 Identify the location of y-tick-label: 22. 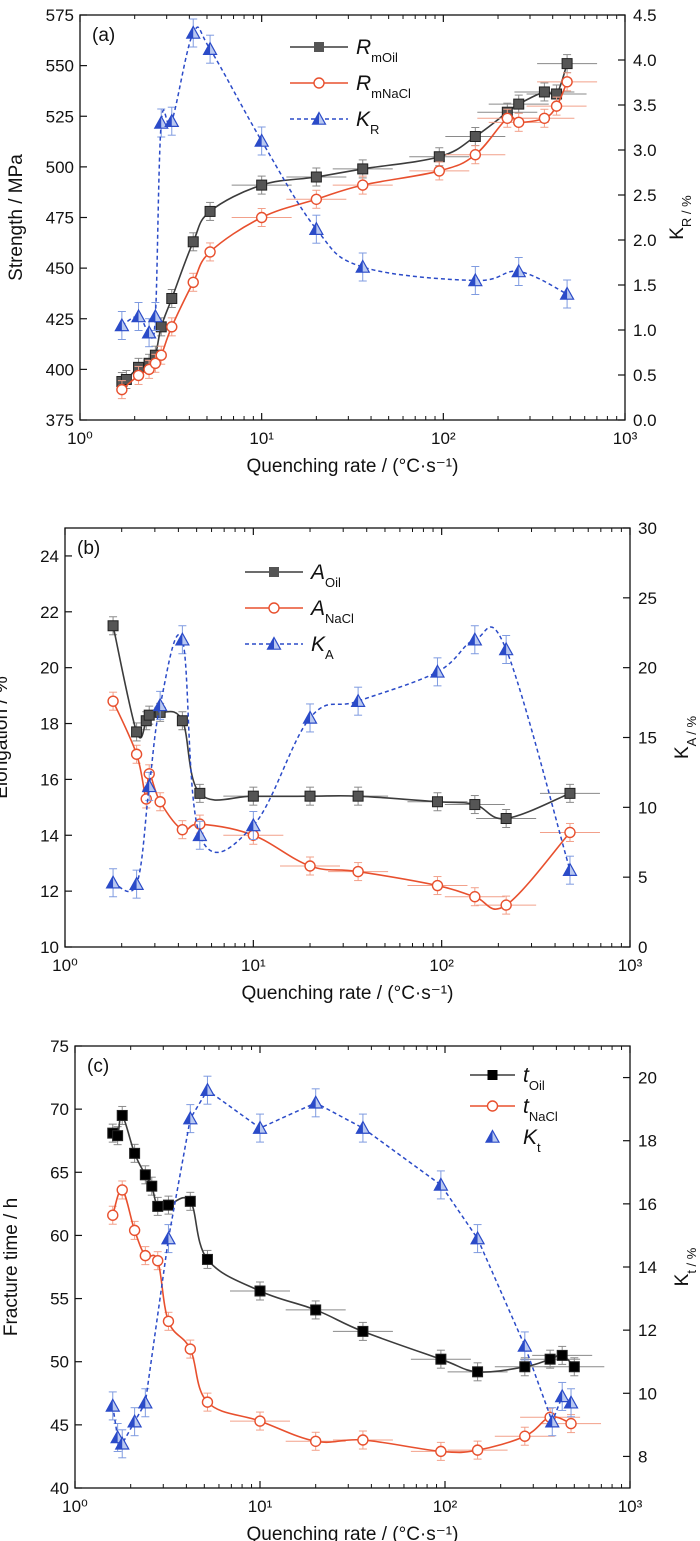
(49, 612).